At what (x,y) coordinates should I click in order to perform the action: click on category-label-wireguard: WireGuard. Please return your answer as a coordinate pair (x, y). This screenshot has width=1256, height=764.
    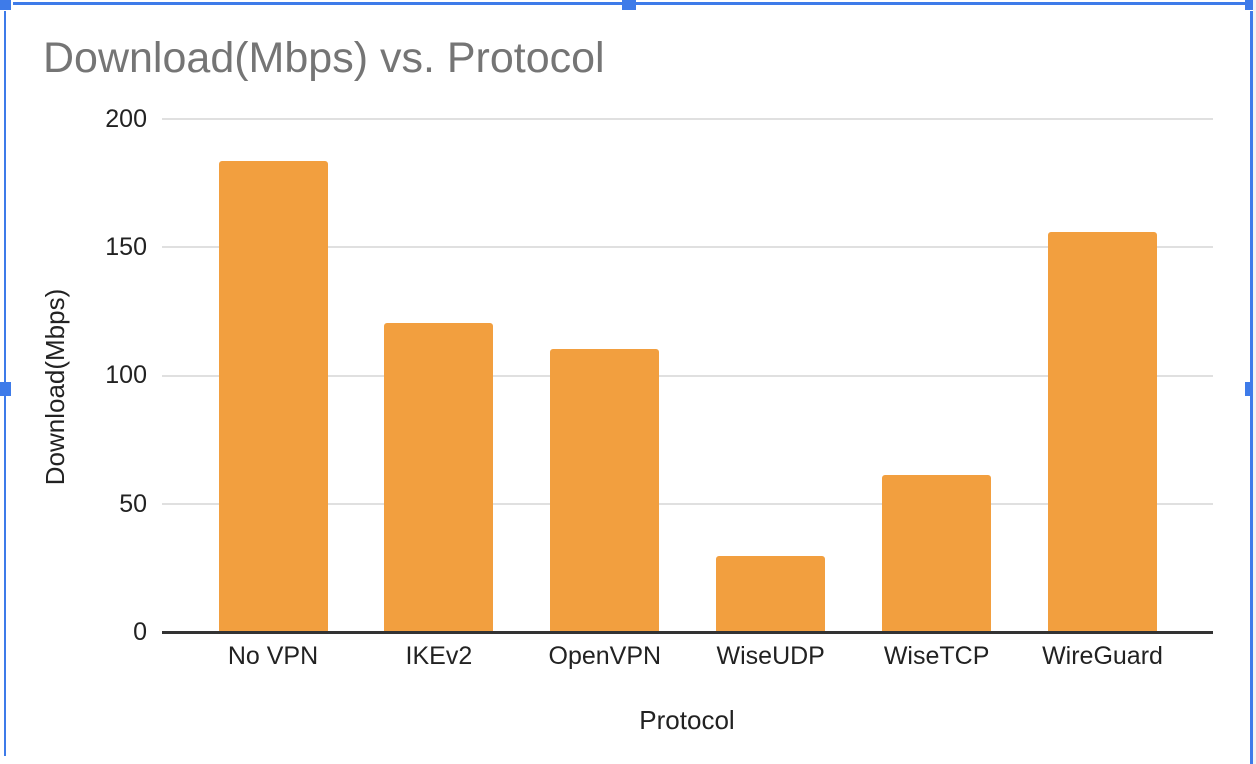
    Looking at the image, I should click on (1102, 656).